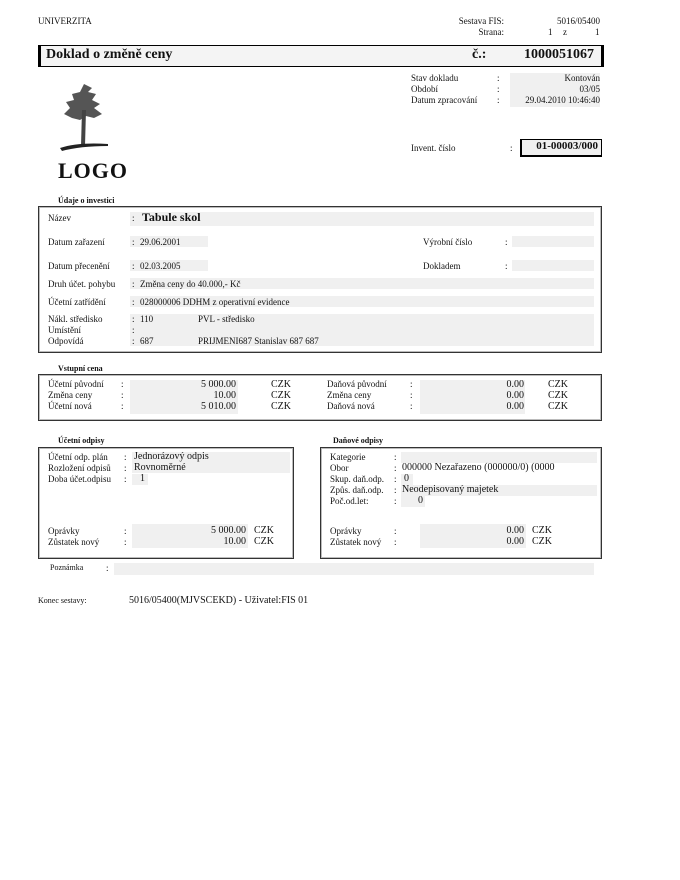 The width and height of the screenshot is (680, 880). What do you see at coordinates (142, 478) in the screenshot?
I see `doba-value: 1` at bounding box center [142, 478].